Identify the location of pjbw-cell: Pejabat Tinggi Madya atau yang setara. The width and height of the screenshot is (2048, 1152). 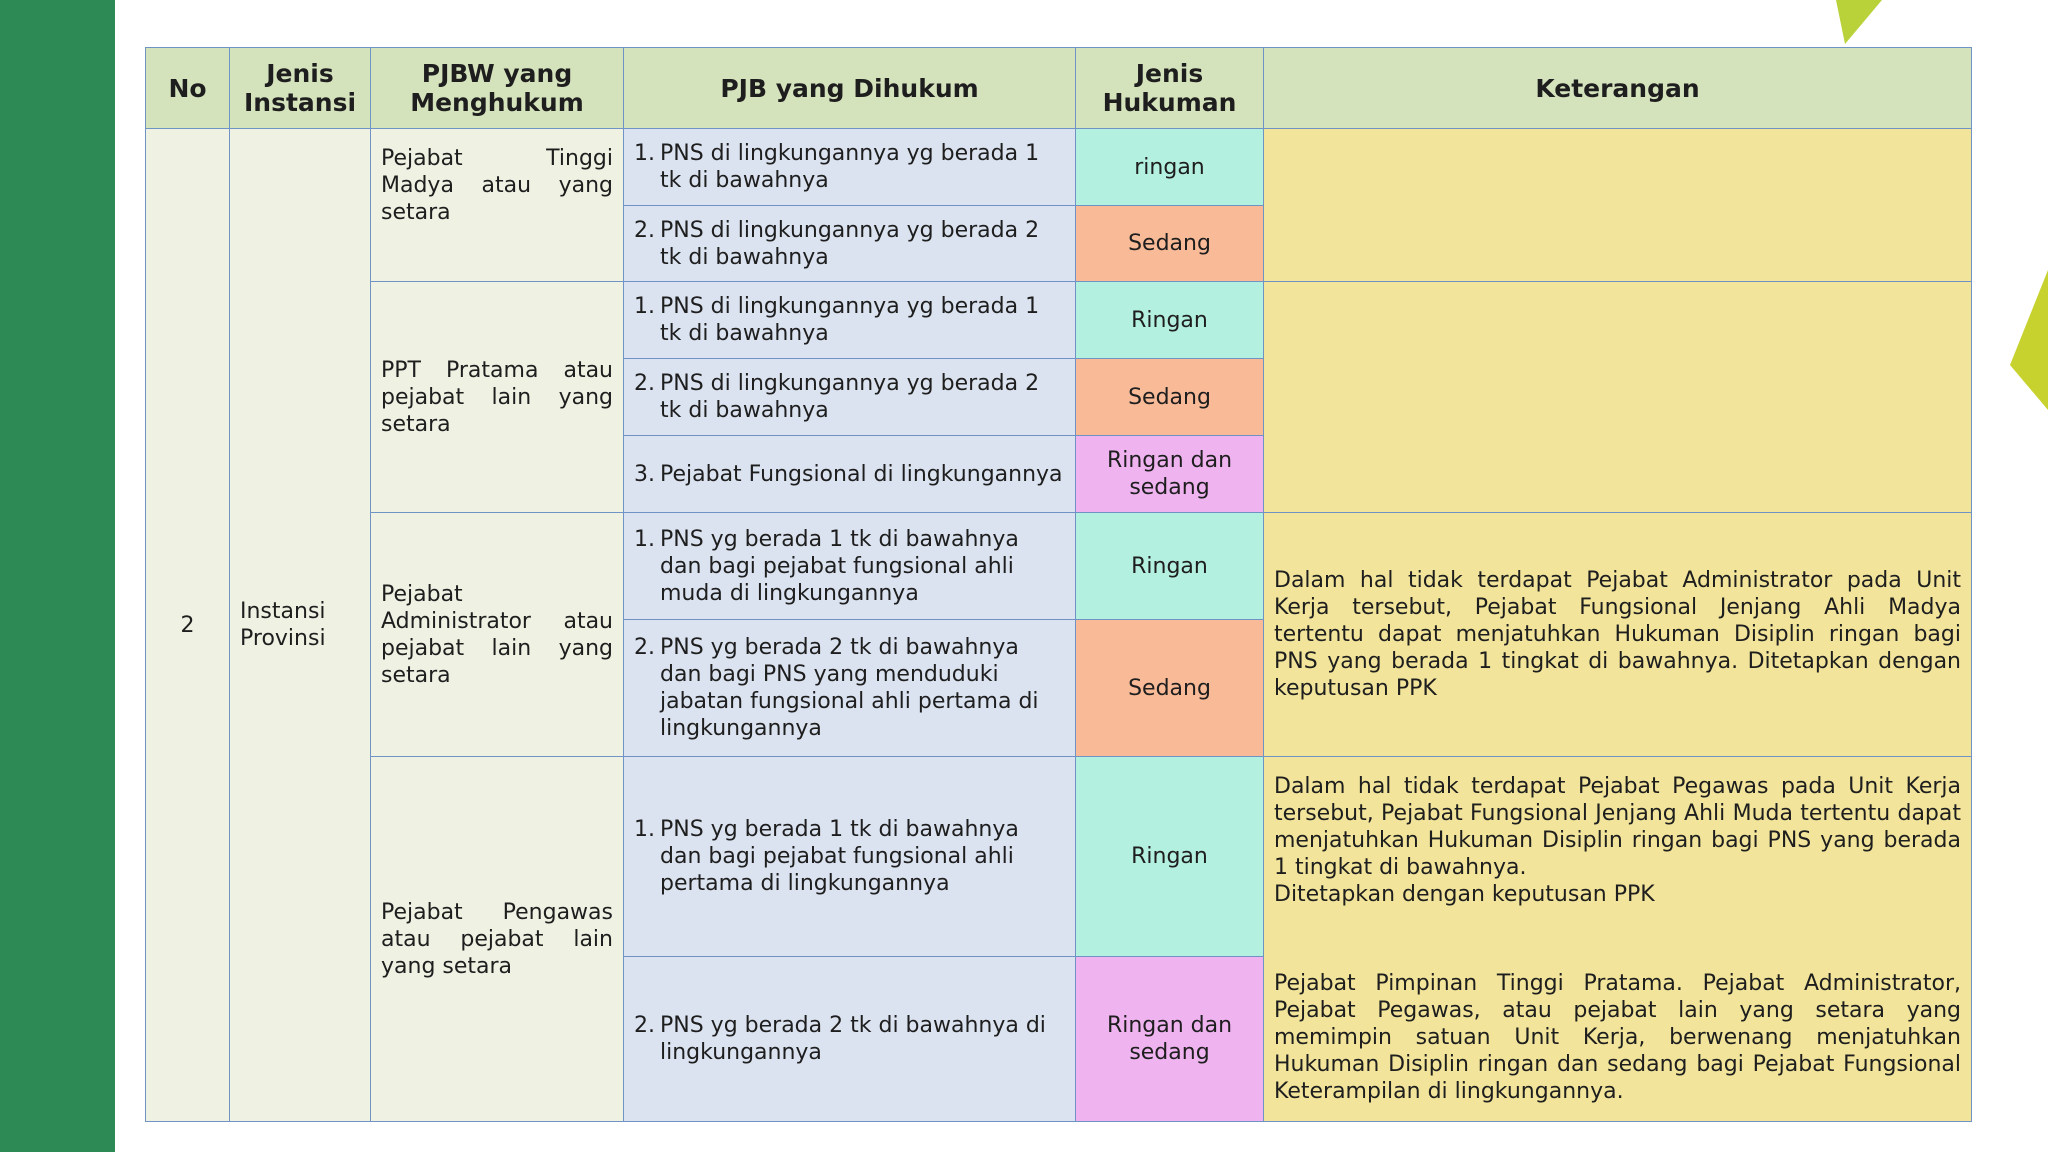
(497, 205).